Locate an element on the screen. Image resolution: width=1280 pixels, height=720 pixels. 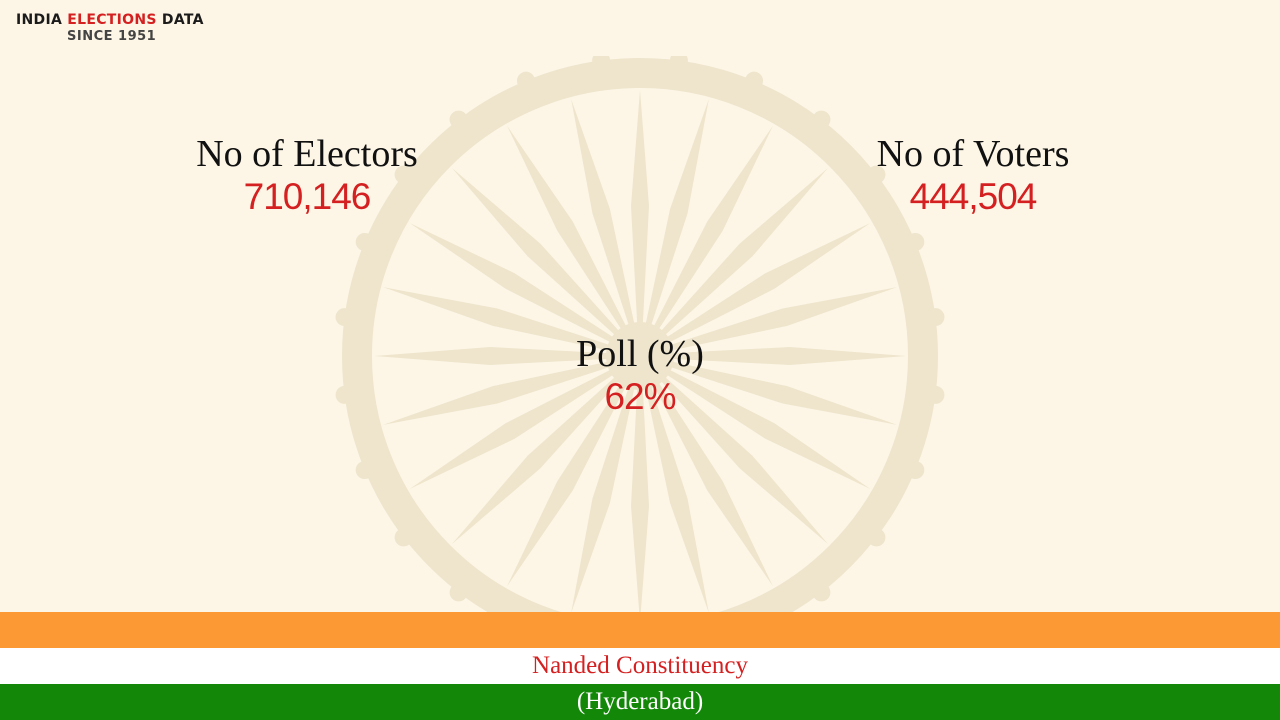
poll-stat: Poll (%) 62% is located at coordinates (640, 376).